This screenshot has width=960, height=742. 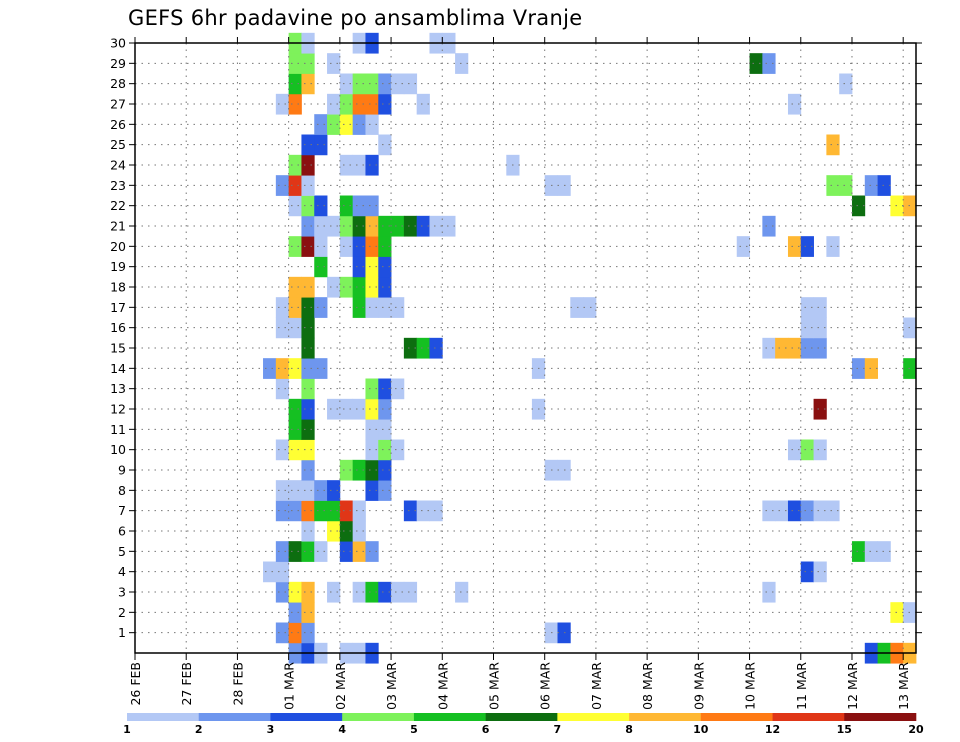 What do you see at coordinates (289, 686) in the screenshot?
I see `x-tick-label: 01 MAR` at bounding box center [289, 686].